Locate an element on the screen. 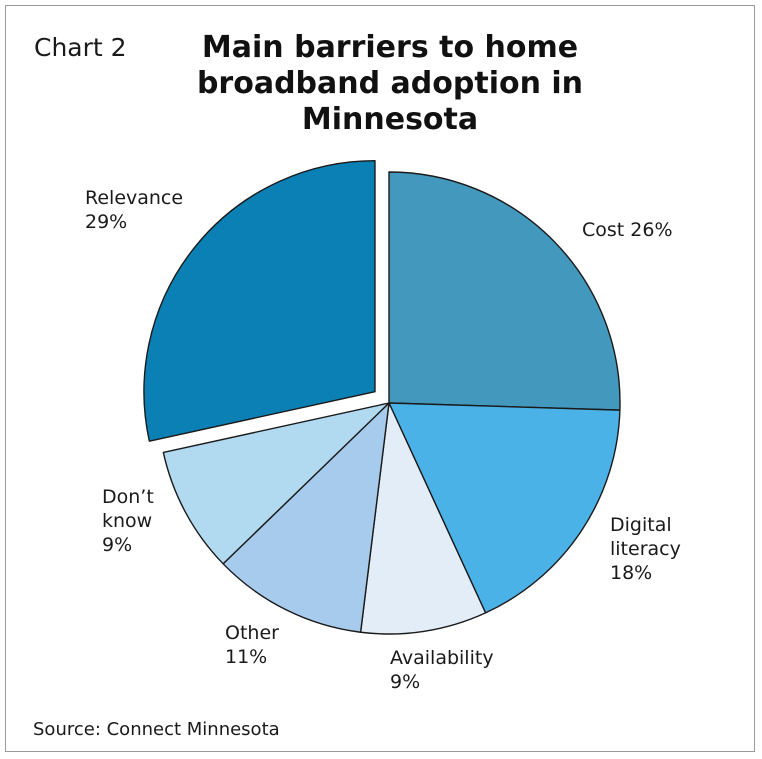  slice-label-line: literacy is located at coordinates (645, 549).